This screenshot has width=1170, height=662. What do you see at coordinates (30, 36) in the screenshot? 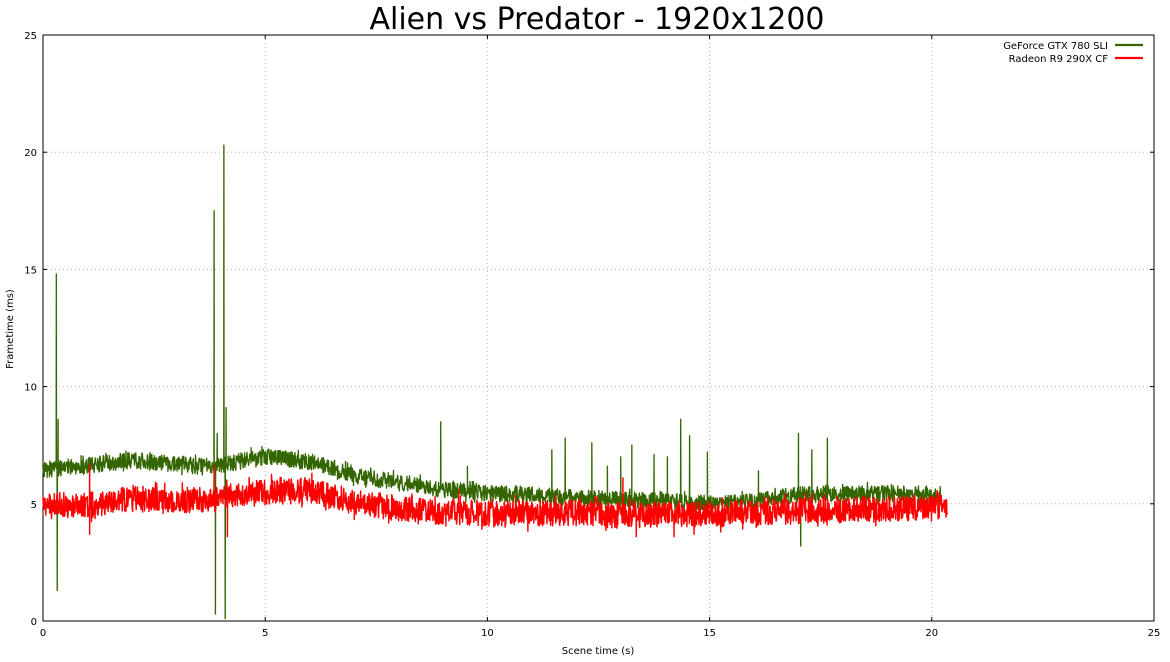
I see `y-tick-label: 25` at bounding box center [30, 36].